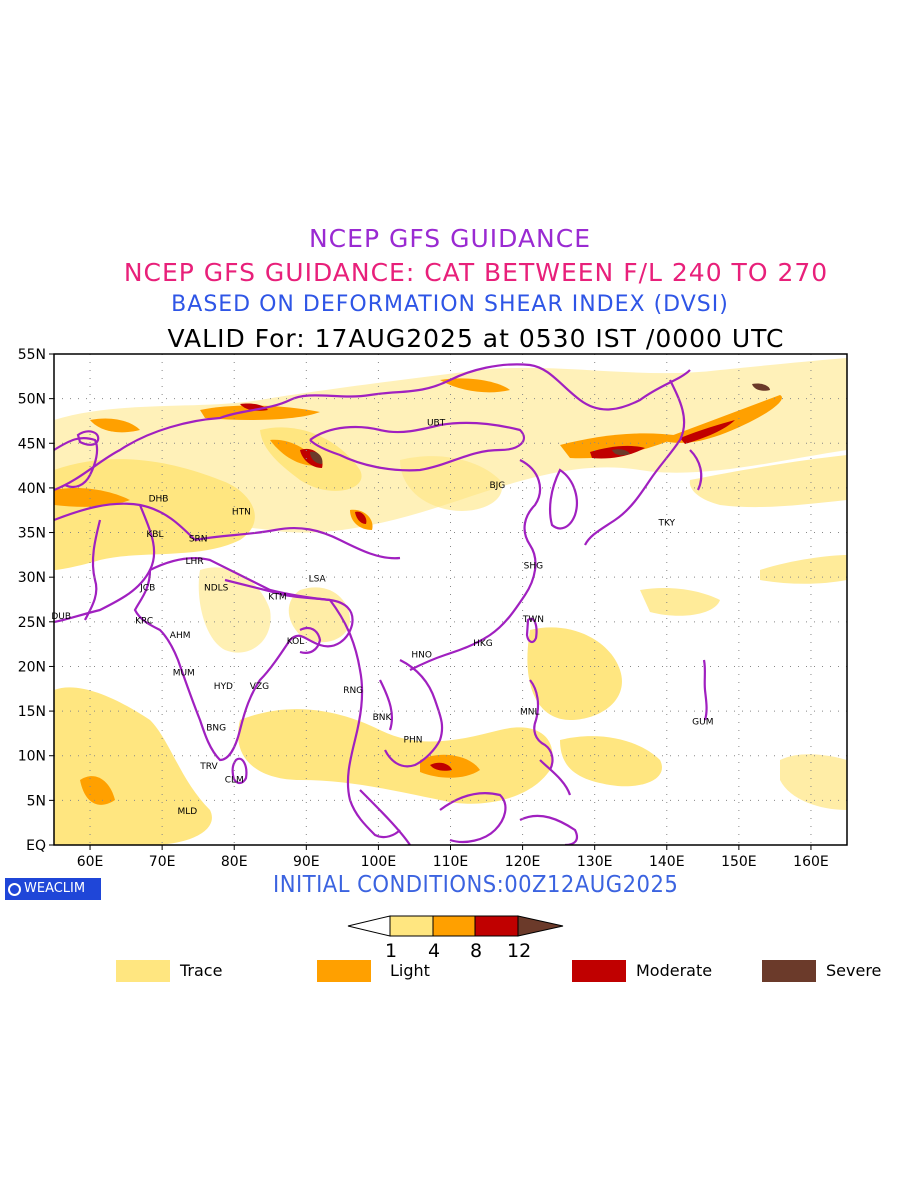  I want to click on severe-areas, so click(540, 423).